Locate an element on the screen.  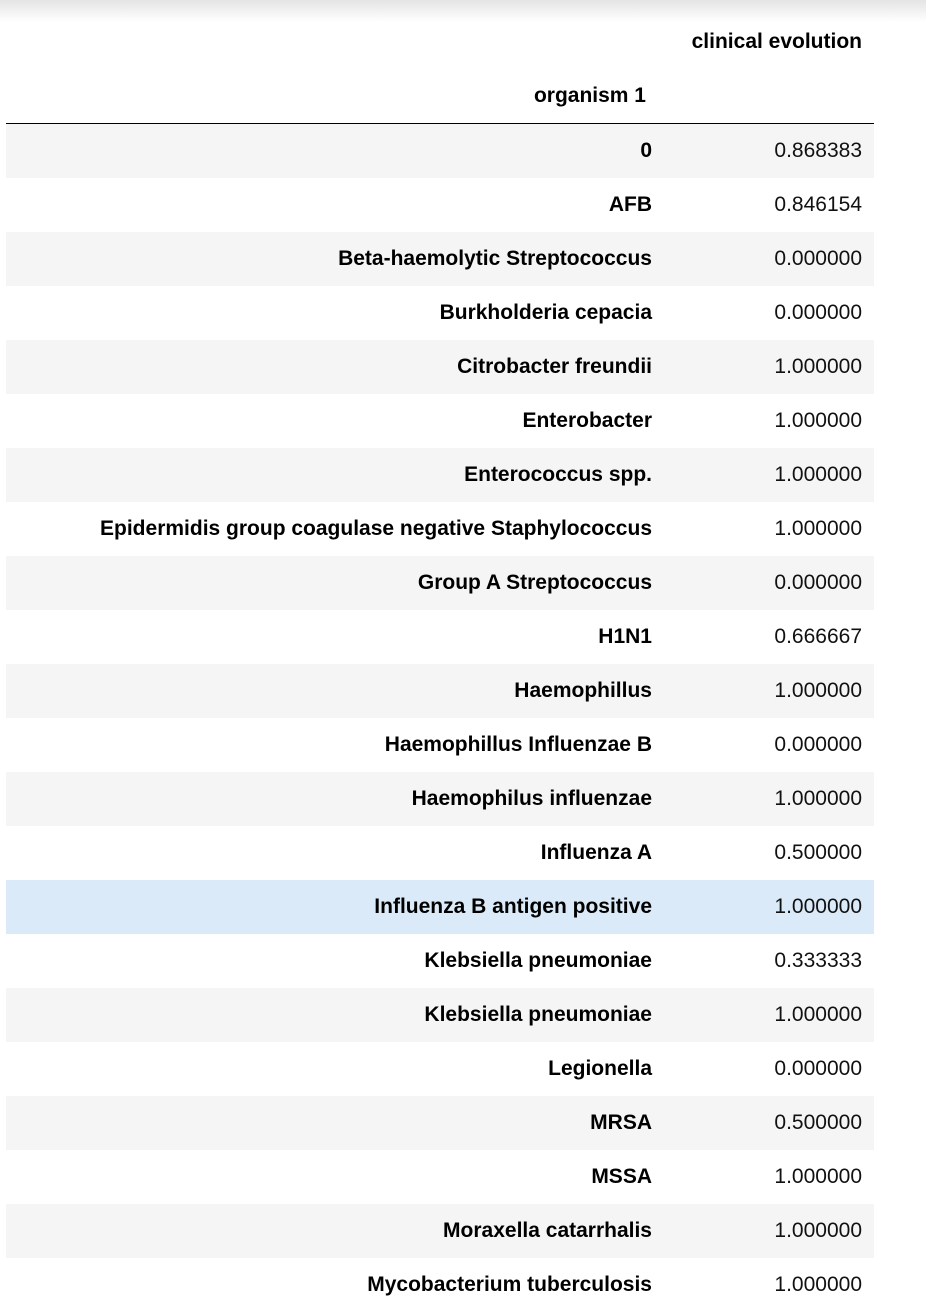
table-header: clinical evolution organism 1 is located at coordinates (440, 69).